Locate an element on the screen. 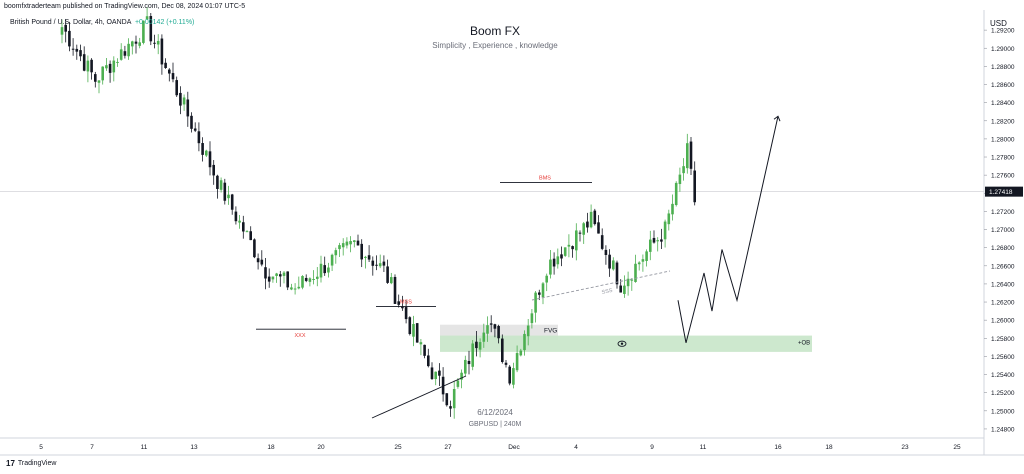 The height and width of the screenshot is (474, 1024). eye-icon is located at coordinates (622, 343).